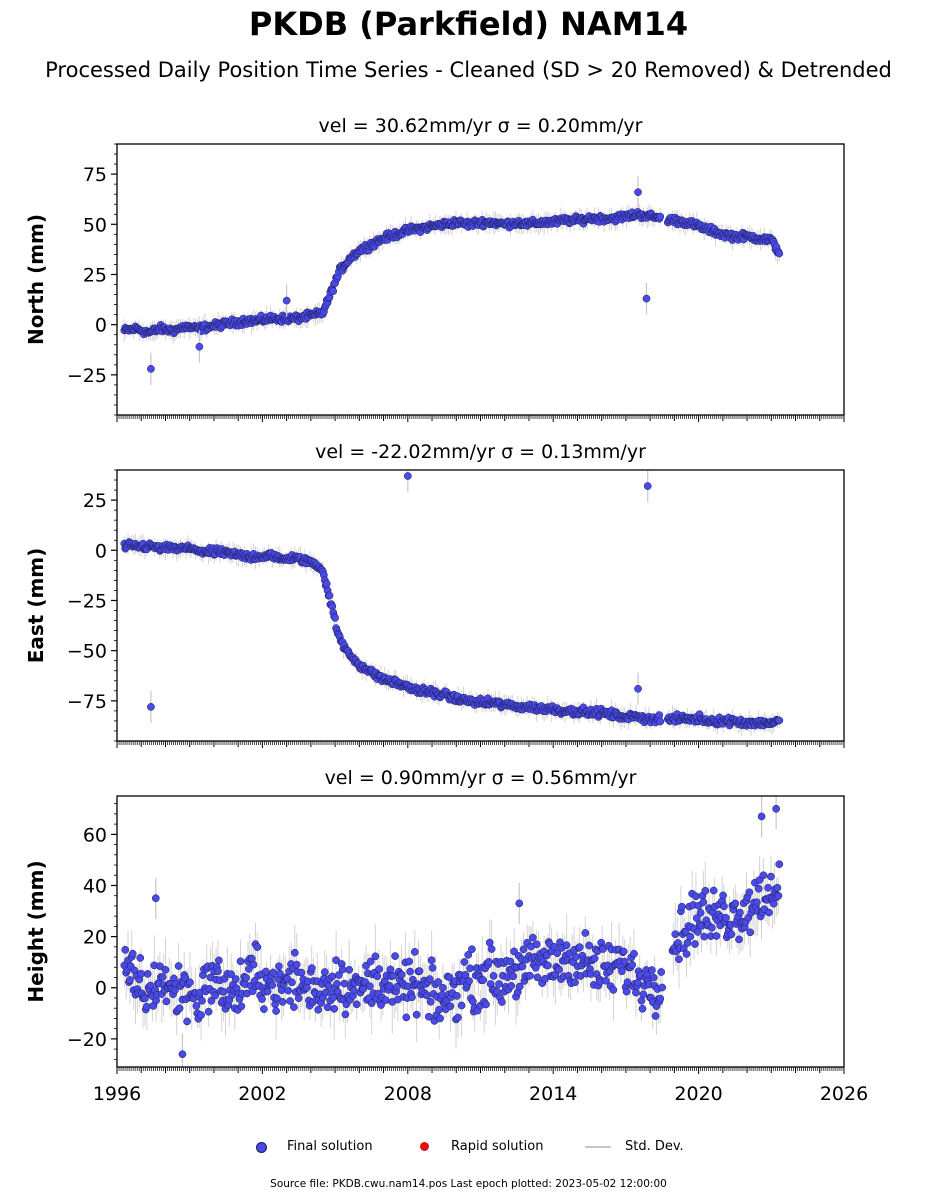  What do you see at coordinates (698, 1094) in the screenshot?
I see `x-tick-label: 2020` at bounding box center [698, 1094].